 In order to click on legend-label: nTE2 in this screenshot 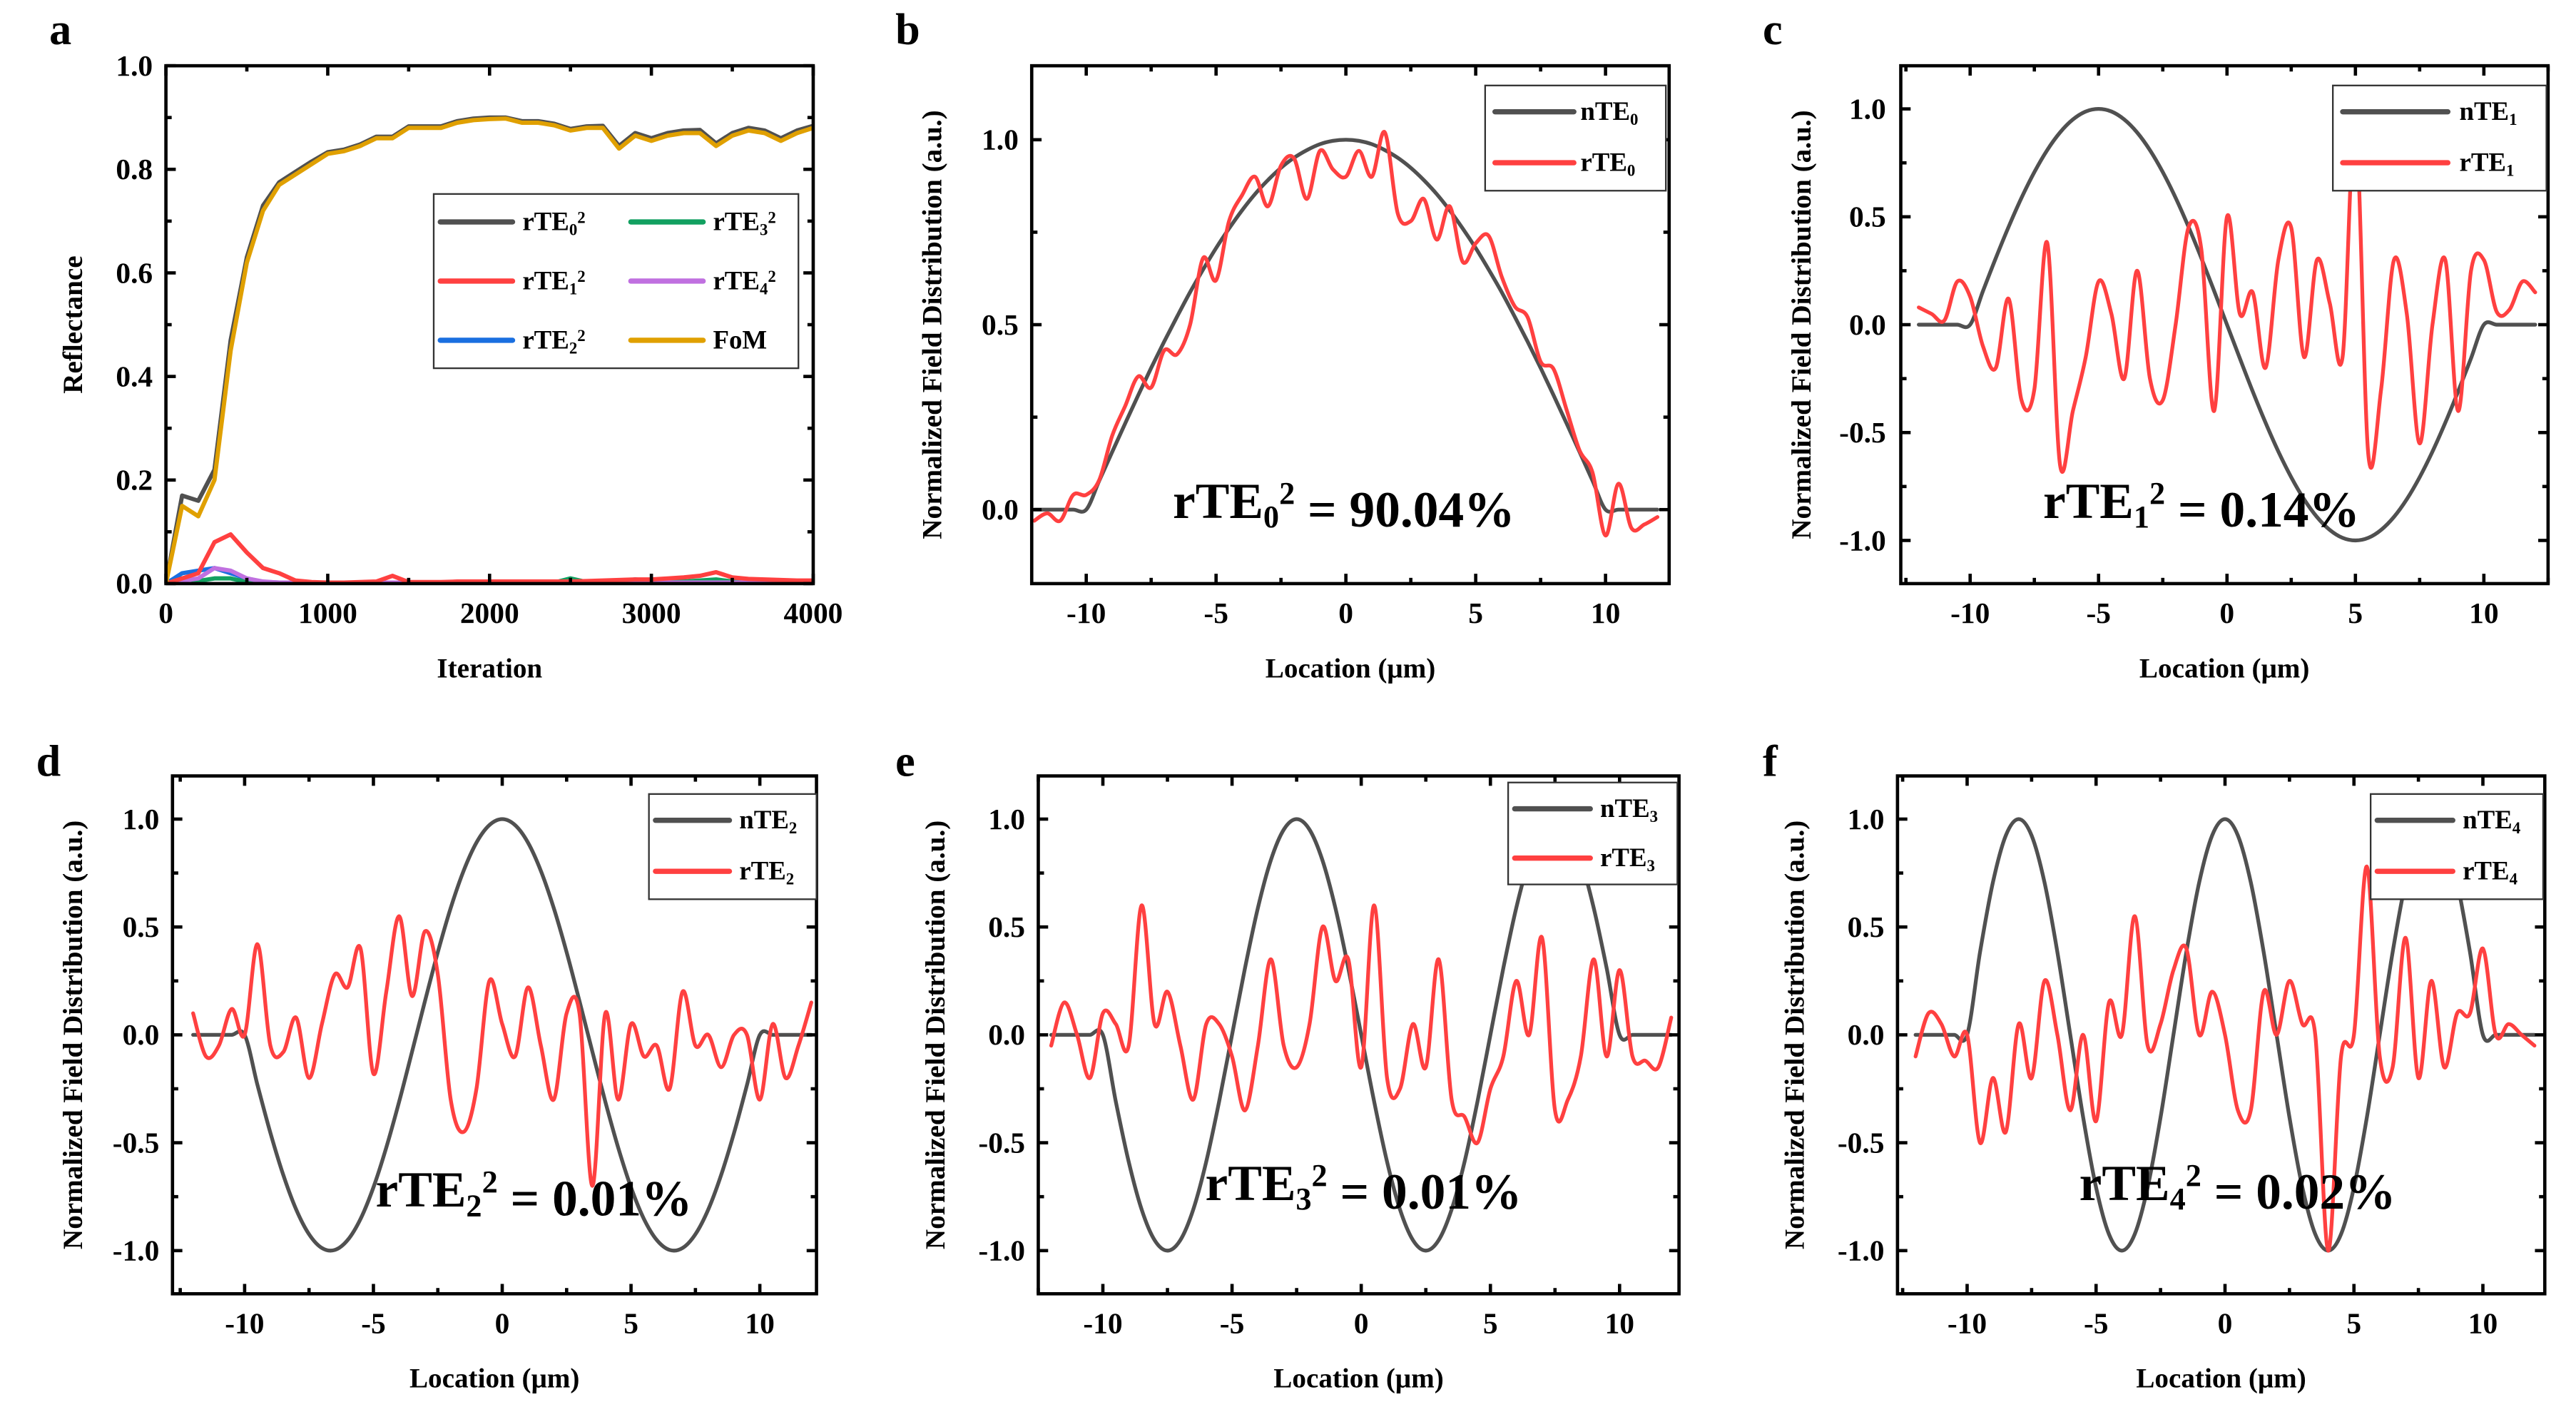, I will do `click(768, 821)`.